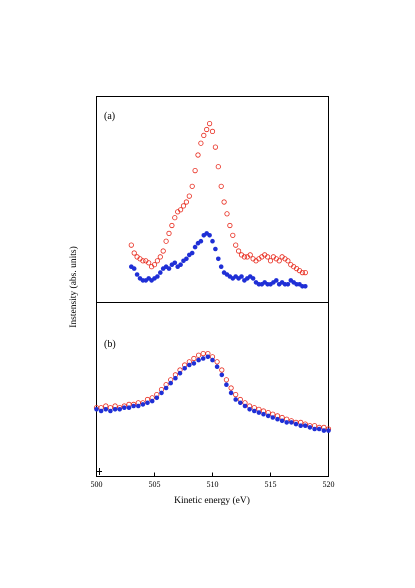 This screenshot has height=588, width=415. I want to click on x-axis-ticks: 500 505 510 515 520, so click(213, 480).